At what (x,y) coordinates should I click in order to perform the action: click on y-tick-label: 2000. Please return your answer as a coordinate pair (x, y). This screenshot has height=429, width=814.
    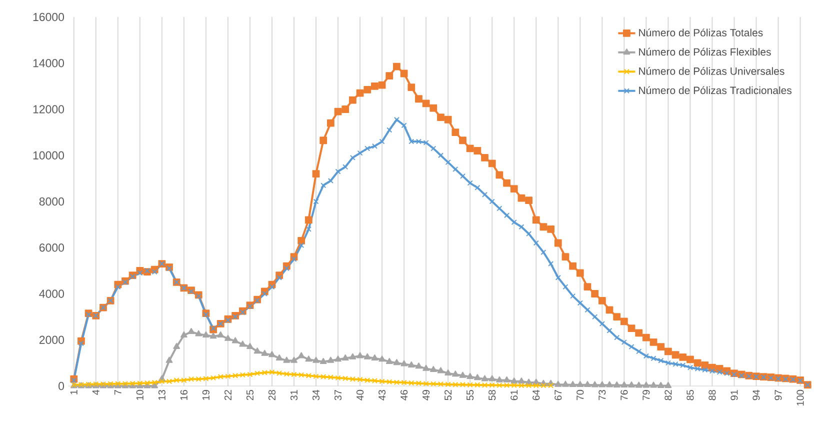
    Looking at the image, I should click on (51, 340).